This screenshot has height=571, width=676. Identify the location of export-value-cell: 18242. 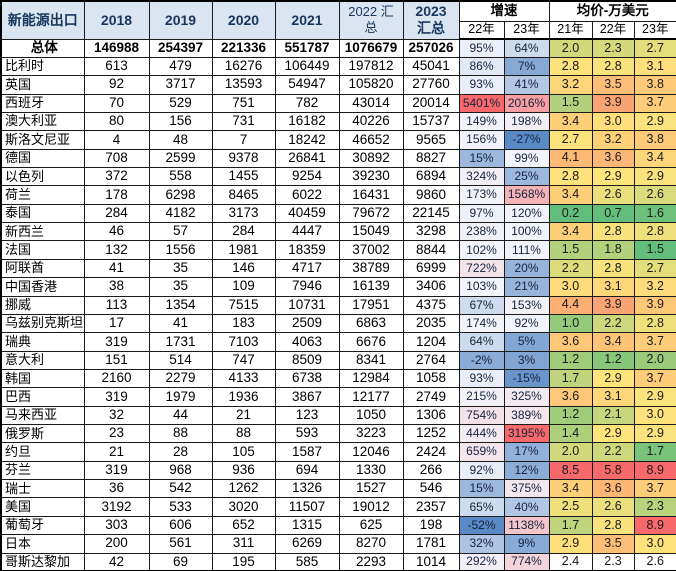
(307, 140).